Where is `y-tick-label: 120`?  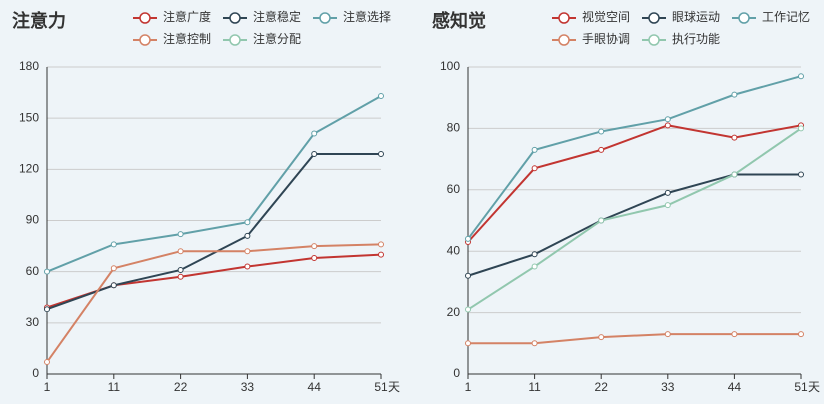 y-tick-label: 120 is located at coordinates (29, 169).